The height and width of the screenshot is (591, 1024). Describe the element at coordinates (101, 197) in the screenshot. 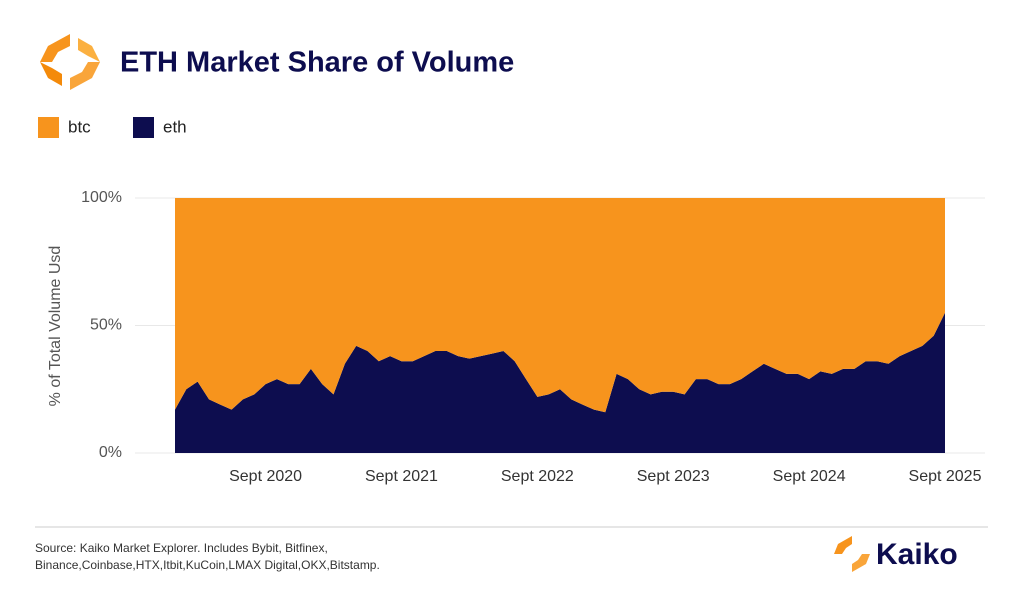

I see `y-tick-label: 100%` at that location.